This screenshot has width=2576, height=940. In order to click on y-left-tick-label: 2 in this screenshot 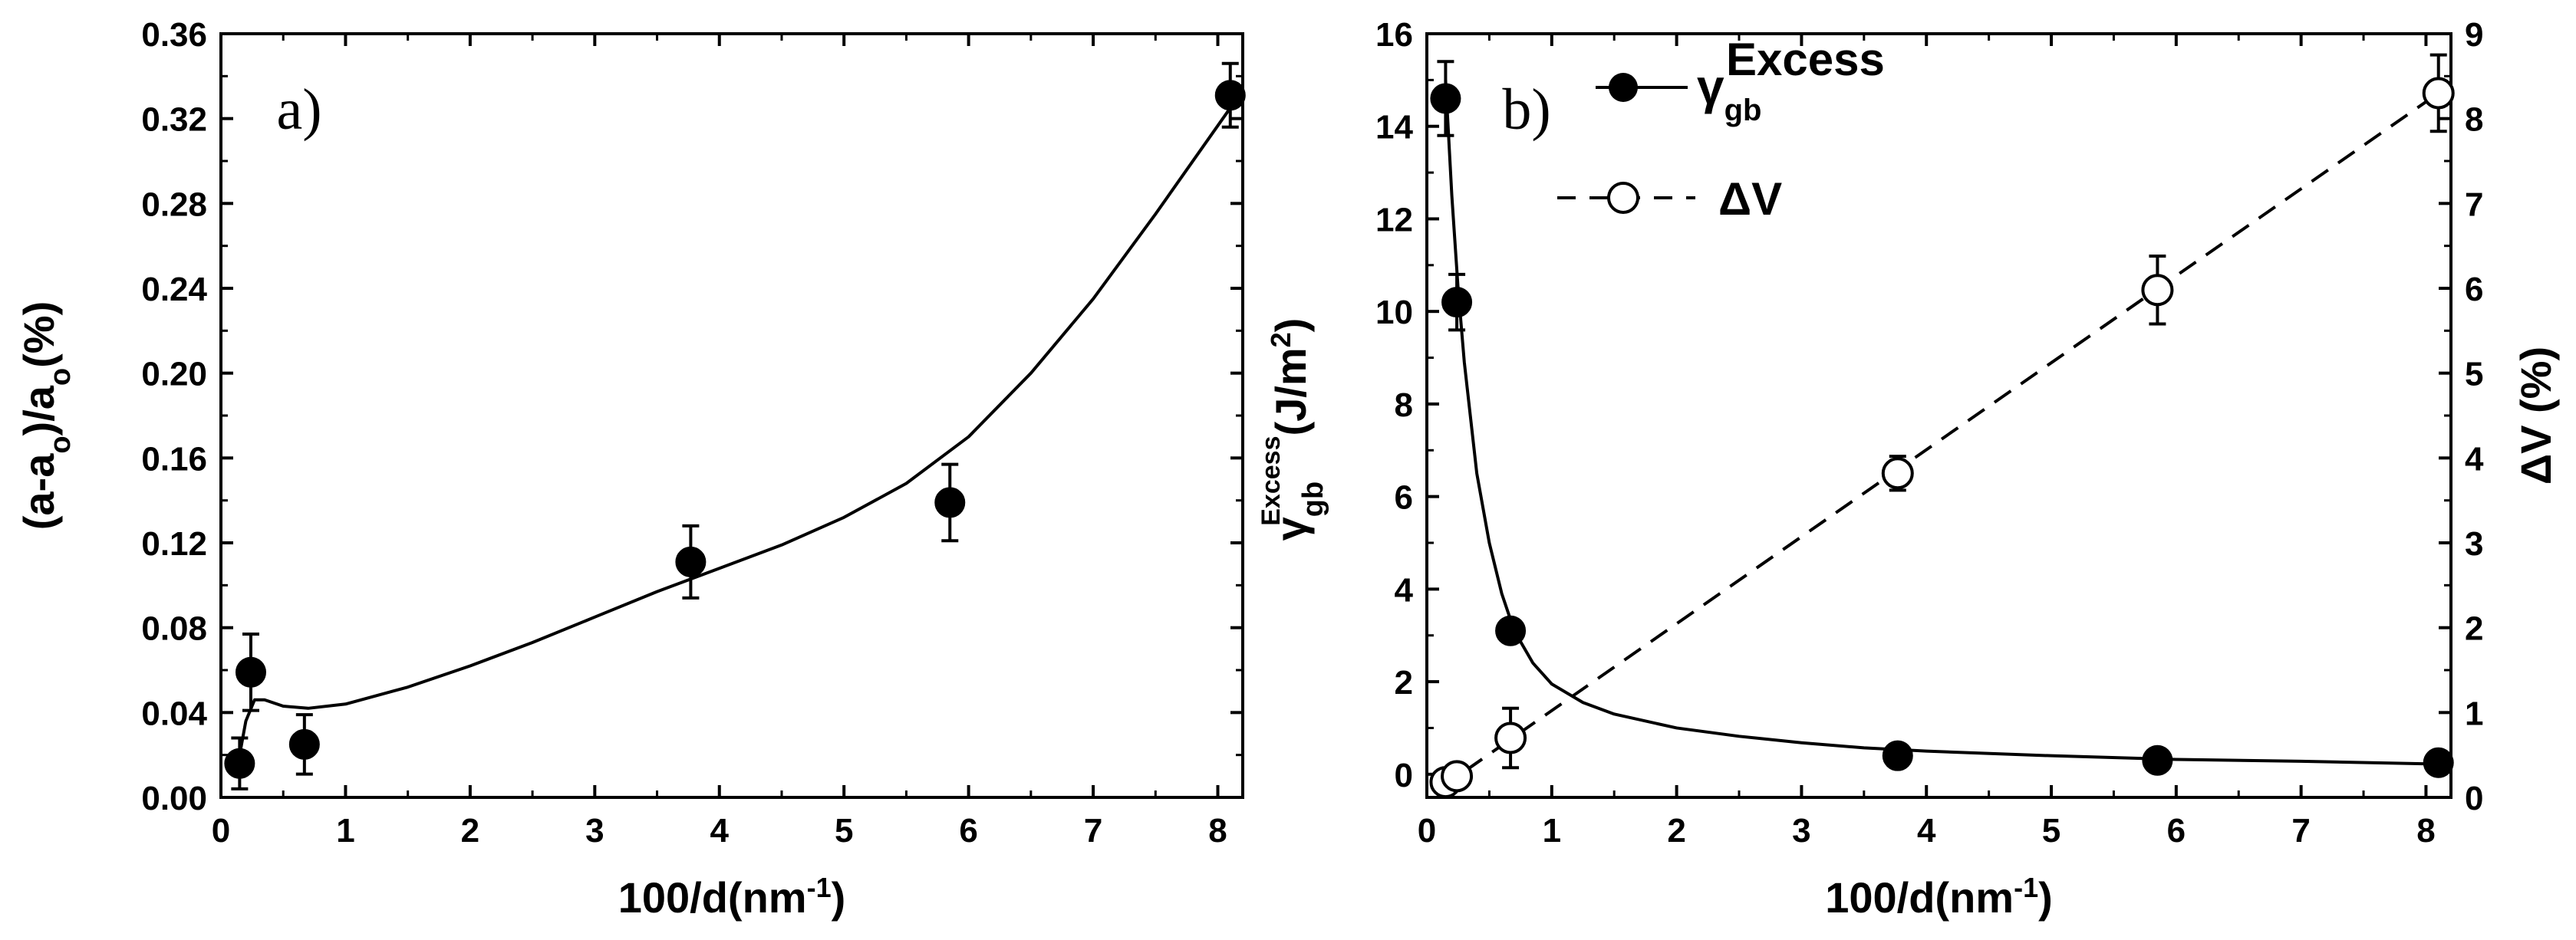, I will do `click(1404, 683)`.